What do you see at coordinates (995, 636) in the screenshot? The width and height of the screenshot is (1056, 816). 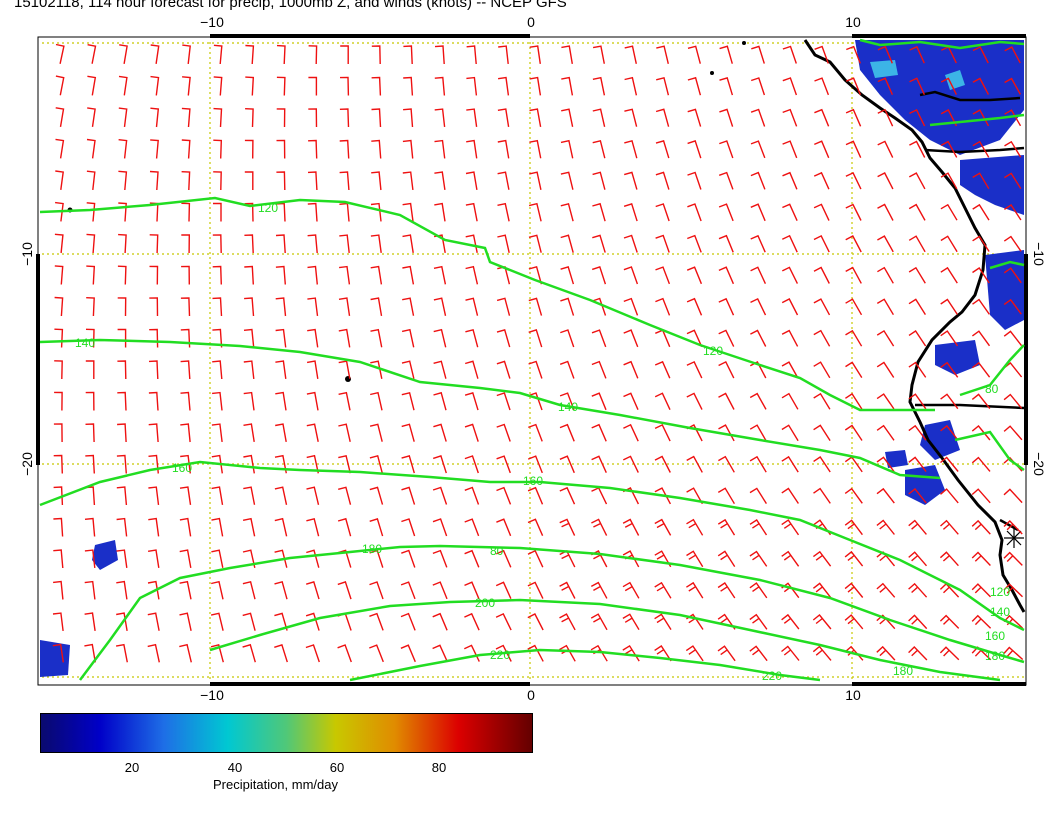 I see `contour-label: 160` at bounding box center [995, 636].